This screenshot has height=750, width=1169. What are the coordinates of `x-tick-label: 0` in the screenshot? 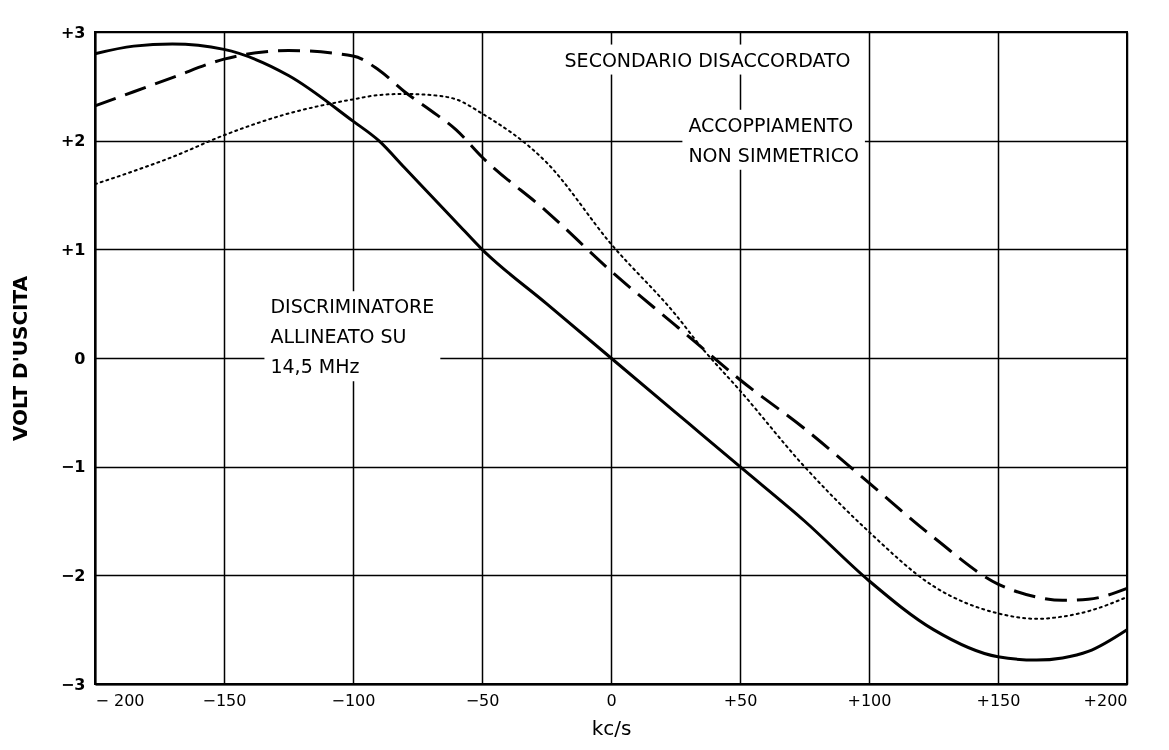 It's located at (611, 700).